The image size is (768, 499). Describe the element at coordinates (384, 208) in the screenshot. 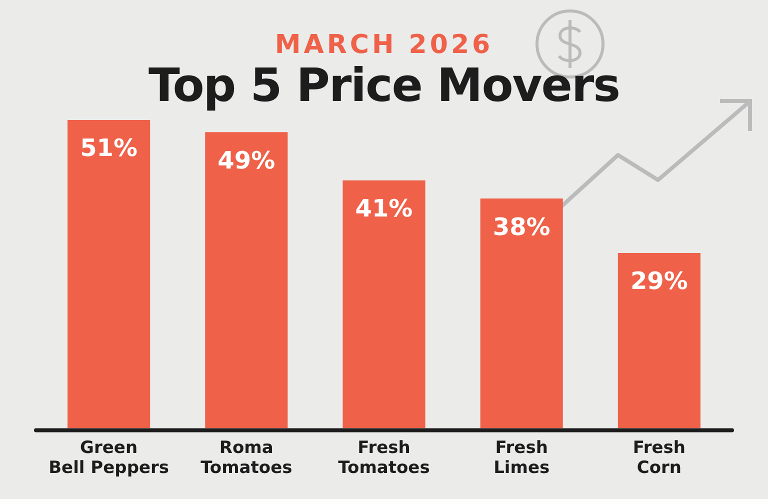

I see `data-label: 41%` at that location.